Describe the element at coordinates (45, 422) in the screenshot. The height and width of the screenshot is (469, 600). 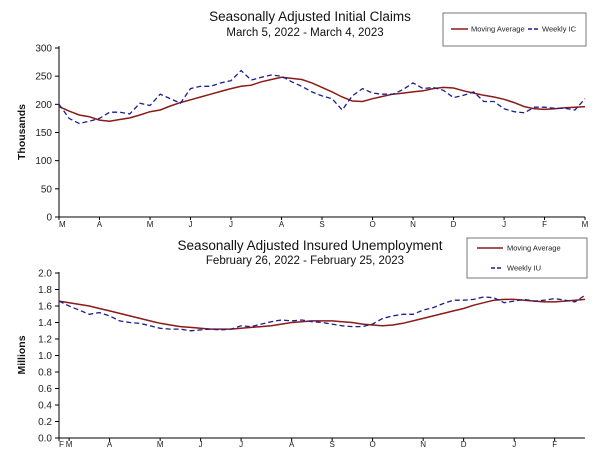
I see `chart2-y-tick-label: 0.2` at that location.